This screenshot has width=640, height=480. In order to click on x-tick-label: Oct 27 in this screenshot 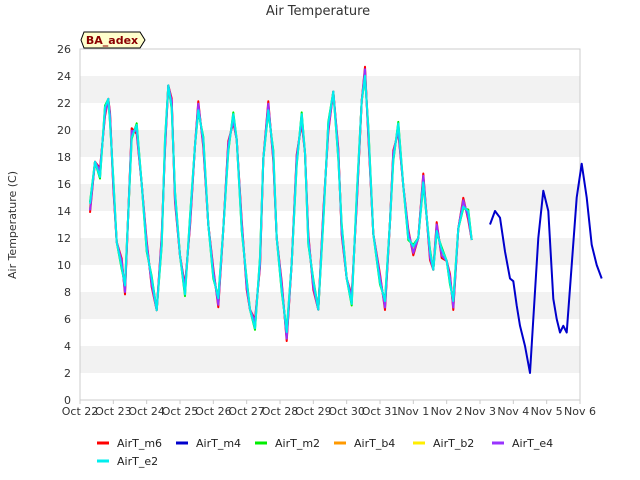, I will do `click(246, 411)`.